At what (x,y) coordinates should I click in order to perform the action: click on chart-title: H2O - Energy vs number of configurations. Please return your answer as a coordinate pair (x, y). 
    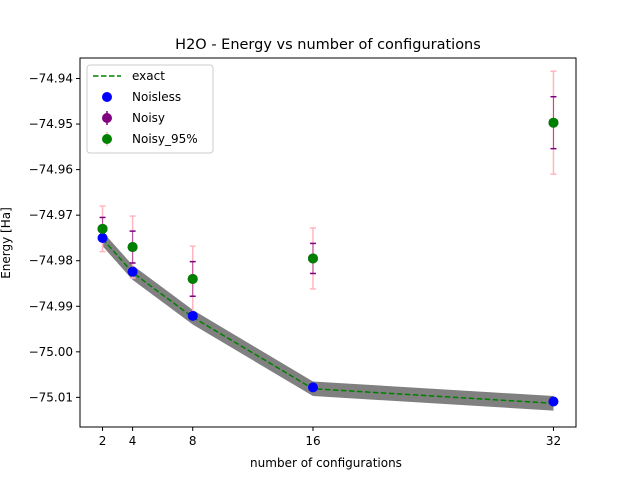
    Looking at the image, I should click on (328, 45).